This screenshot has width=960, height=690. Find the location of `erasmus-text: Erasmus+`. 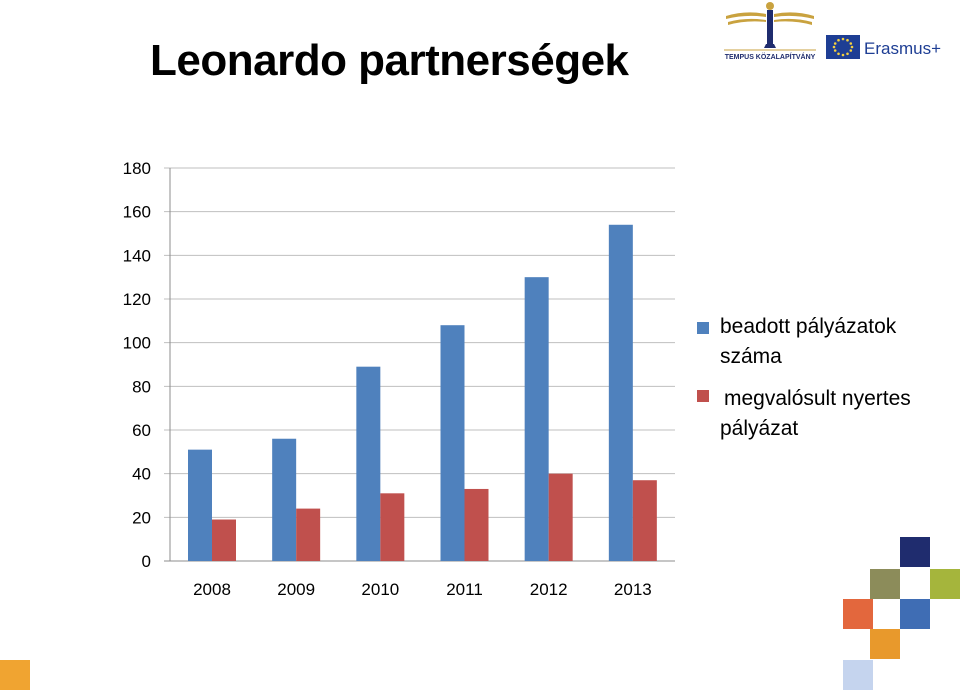

erasmus-text: Erasmus+ is located at coordinates (902, 48).